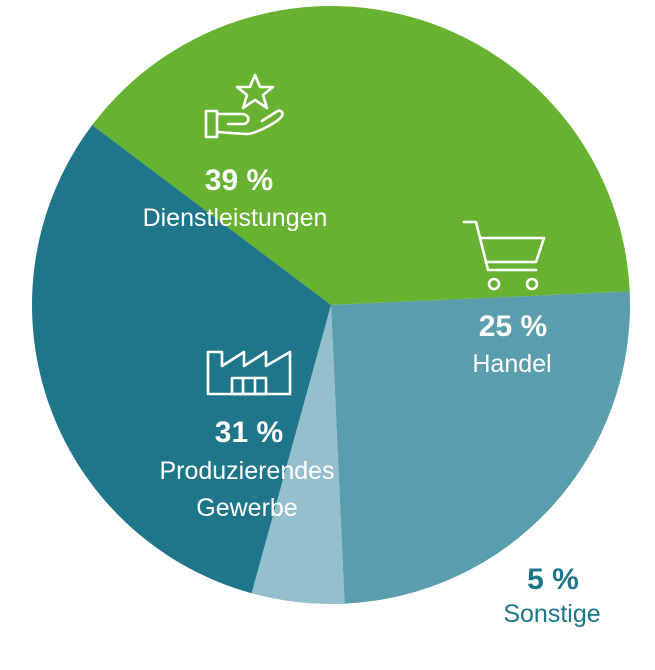  I want to click on slice-value-sonstige: 5 %, so click(553, 579).